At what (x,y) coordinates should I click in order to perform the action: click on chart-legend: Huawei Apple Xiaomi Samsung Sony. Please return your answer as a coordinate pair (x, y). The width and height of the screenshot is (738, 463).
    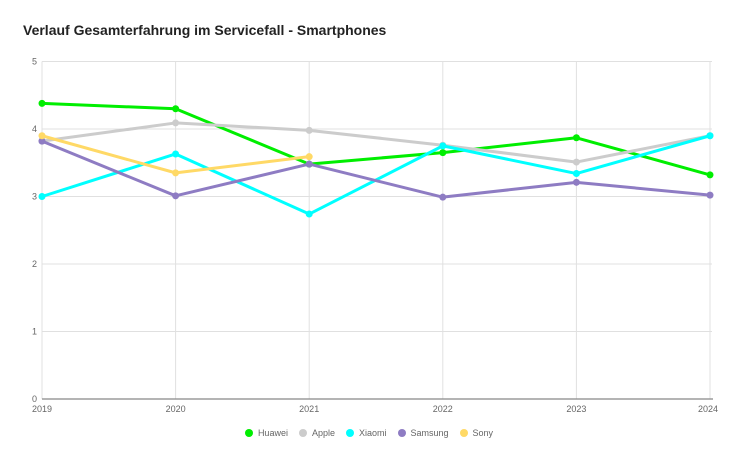
    Looking at the image, I should click on (369, 433).